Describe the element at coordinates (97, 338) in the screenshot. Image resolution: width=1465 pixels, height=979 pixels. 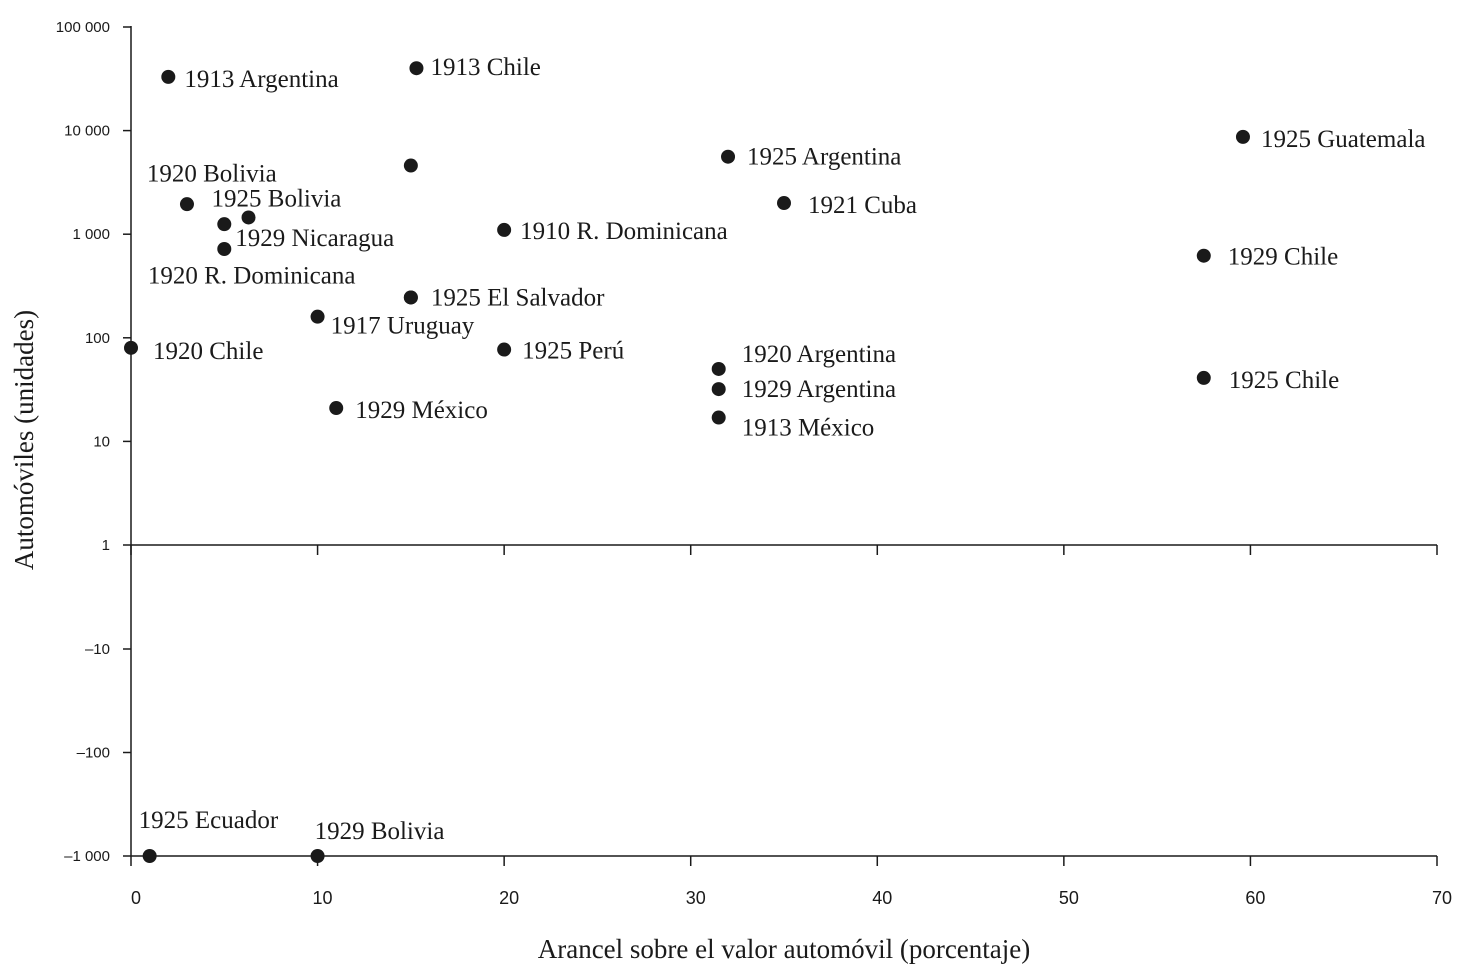
I see `y-tick-label: 100` at that location.